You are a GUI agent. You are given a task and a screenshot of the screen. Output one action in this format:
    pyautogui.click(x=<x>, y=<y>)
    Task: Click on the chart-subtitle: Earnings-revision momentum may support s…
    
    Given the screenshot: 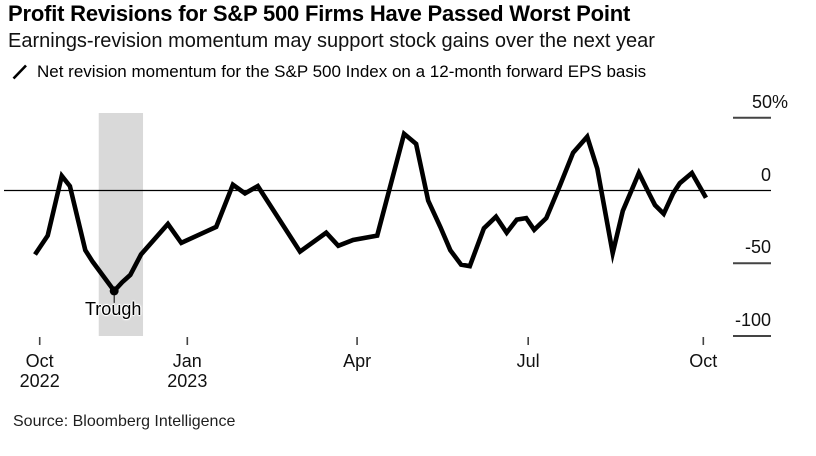 What is the action you would take?
    pyautogui.click(x=331, y=41)
    